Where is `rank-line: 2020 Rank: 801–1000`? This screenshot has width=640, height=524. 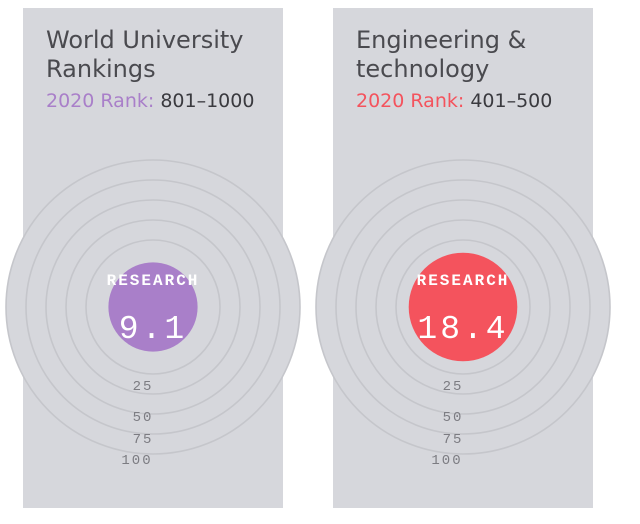
rank-line: 2020 Rank: 801–1000 is located at coordinates (150, 101).